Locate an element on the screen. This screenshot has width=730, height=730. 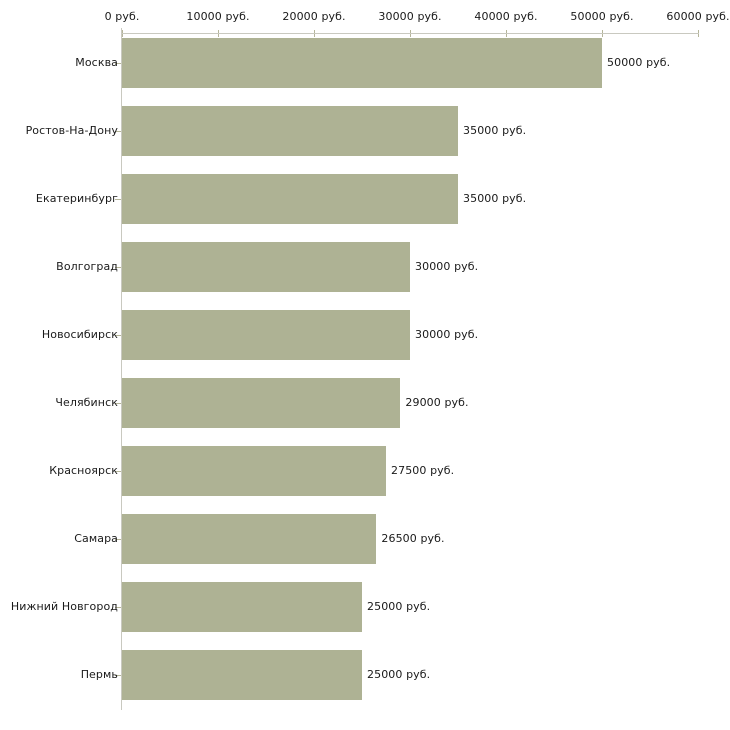
bar-value-label: 26500 руб. is located at coordinates (413, 538).